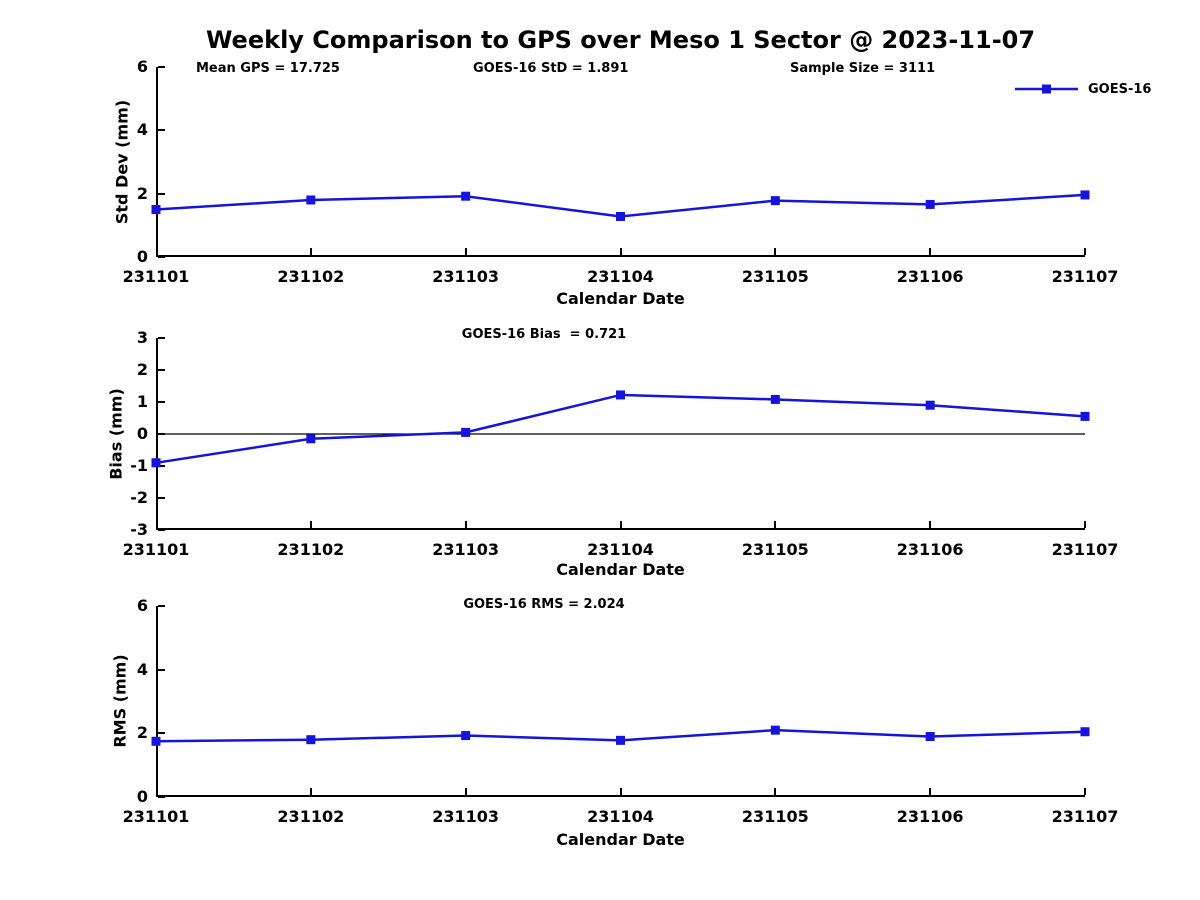 This screenshot has width=1200, height=900. Describe the element at coordinates (544, 604) in the screenshot. I see `annotation-goes16-rms: GOES-16 RMS = 2.024` at that location.